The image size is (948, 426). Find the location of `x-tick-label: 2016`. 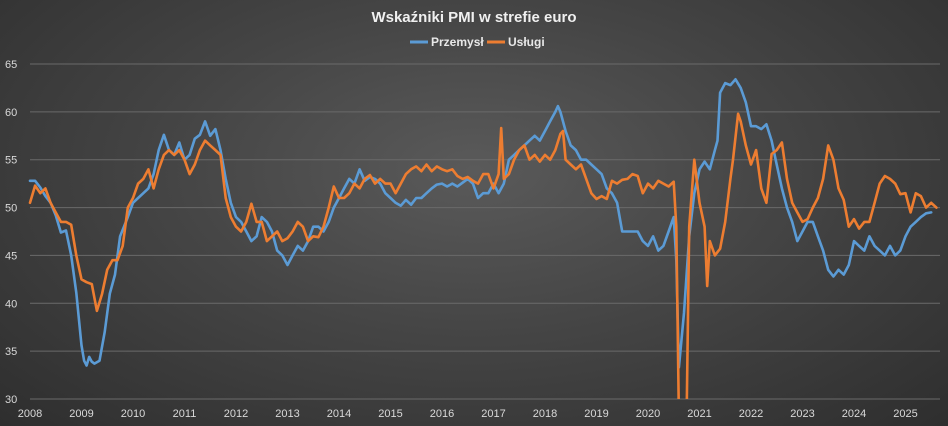

x-tick-label: 2016 is located at coordinates (442, 414).